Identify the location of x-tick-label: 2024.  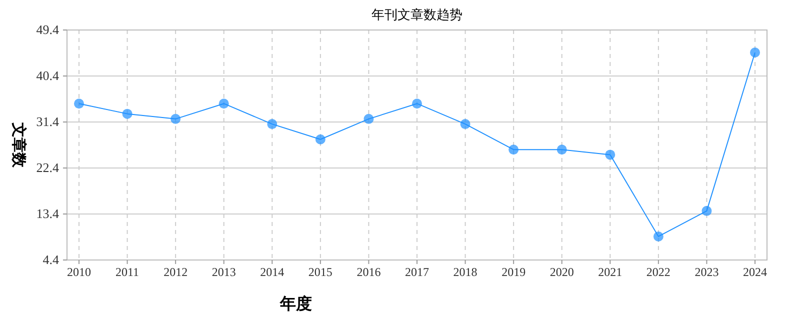
(755, 272).